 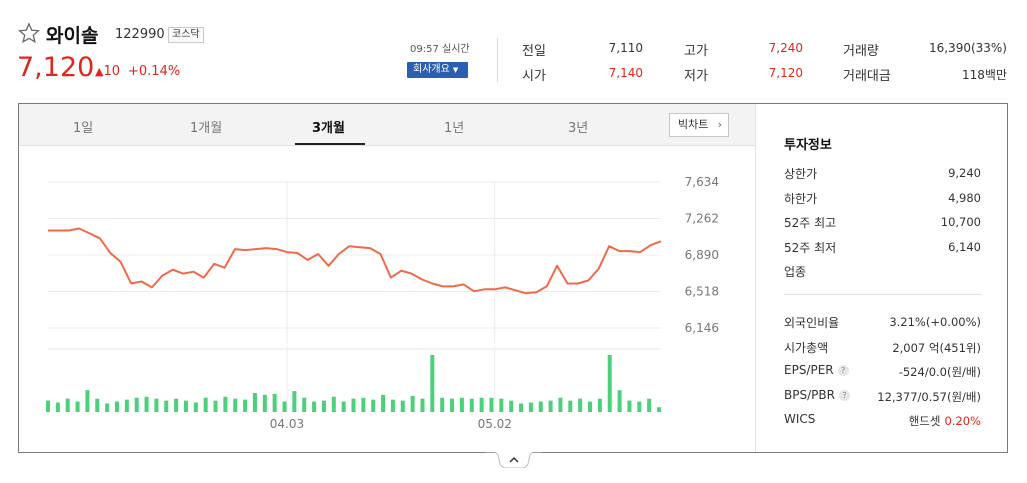 I want to click on stock-name: 와이솔, so click(x=72, y=36).